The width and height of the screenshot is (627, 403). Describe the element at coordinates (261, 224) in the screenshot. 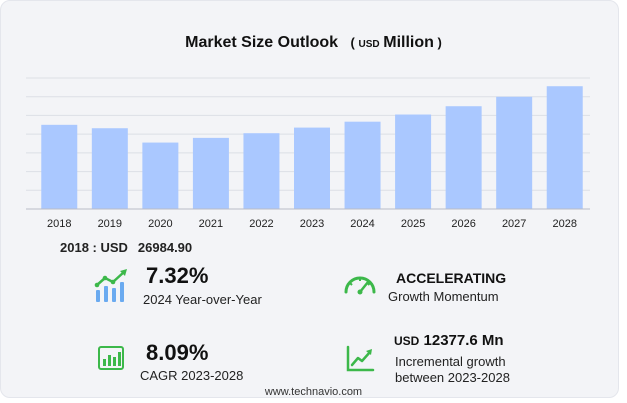

I see `x-tick-label: 2022` at that location.